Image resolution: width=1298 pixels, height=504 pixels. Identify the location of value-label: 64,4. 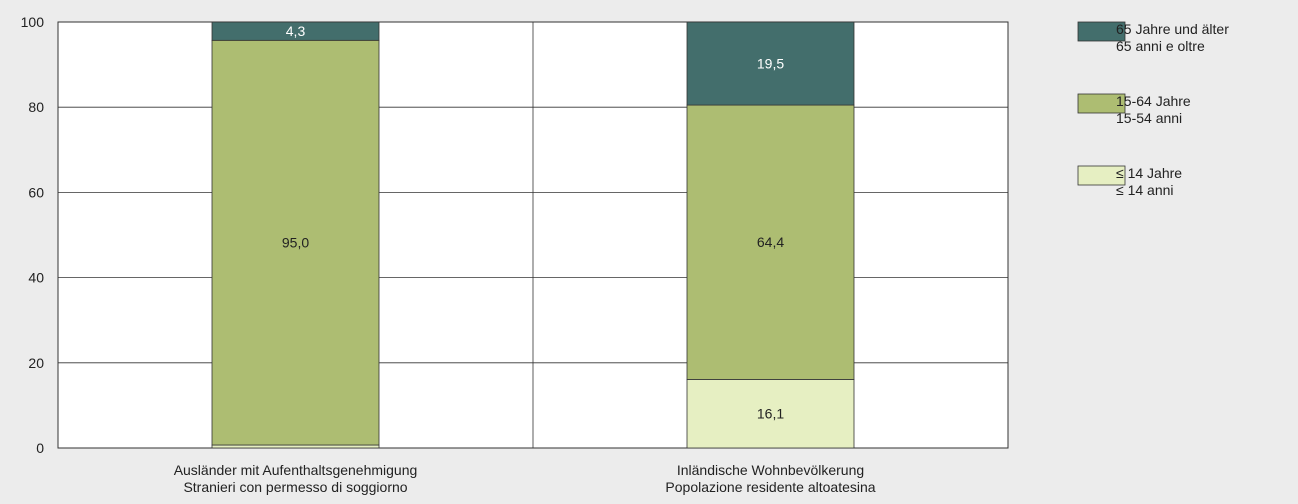
(770, 242).